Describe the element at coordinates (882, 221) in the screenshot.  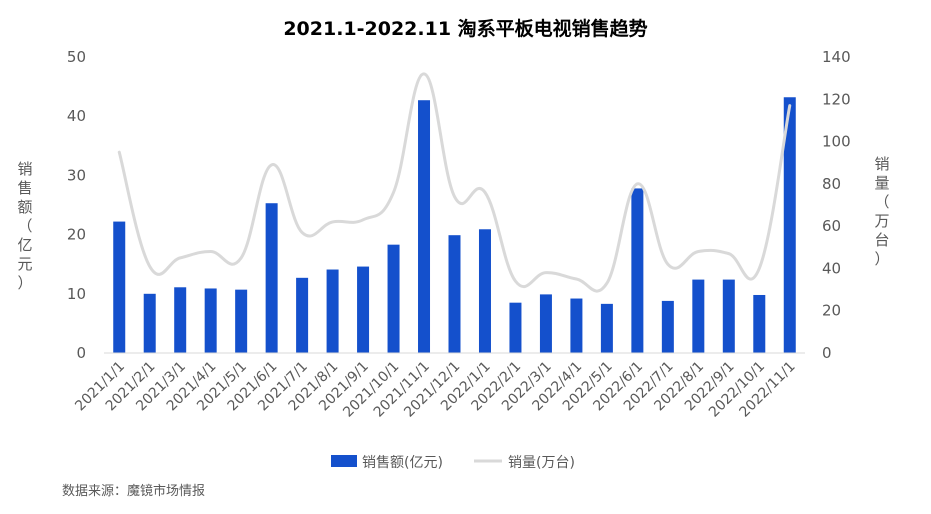
I see `axis-label-char: 万` at that location.